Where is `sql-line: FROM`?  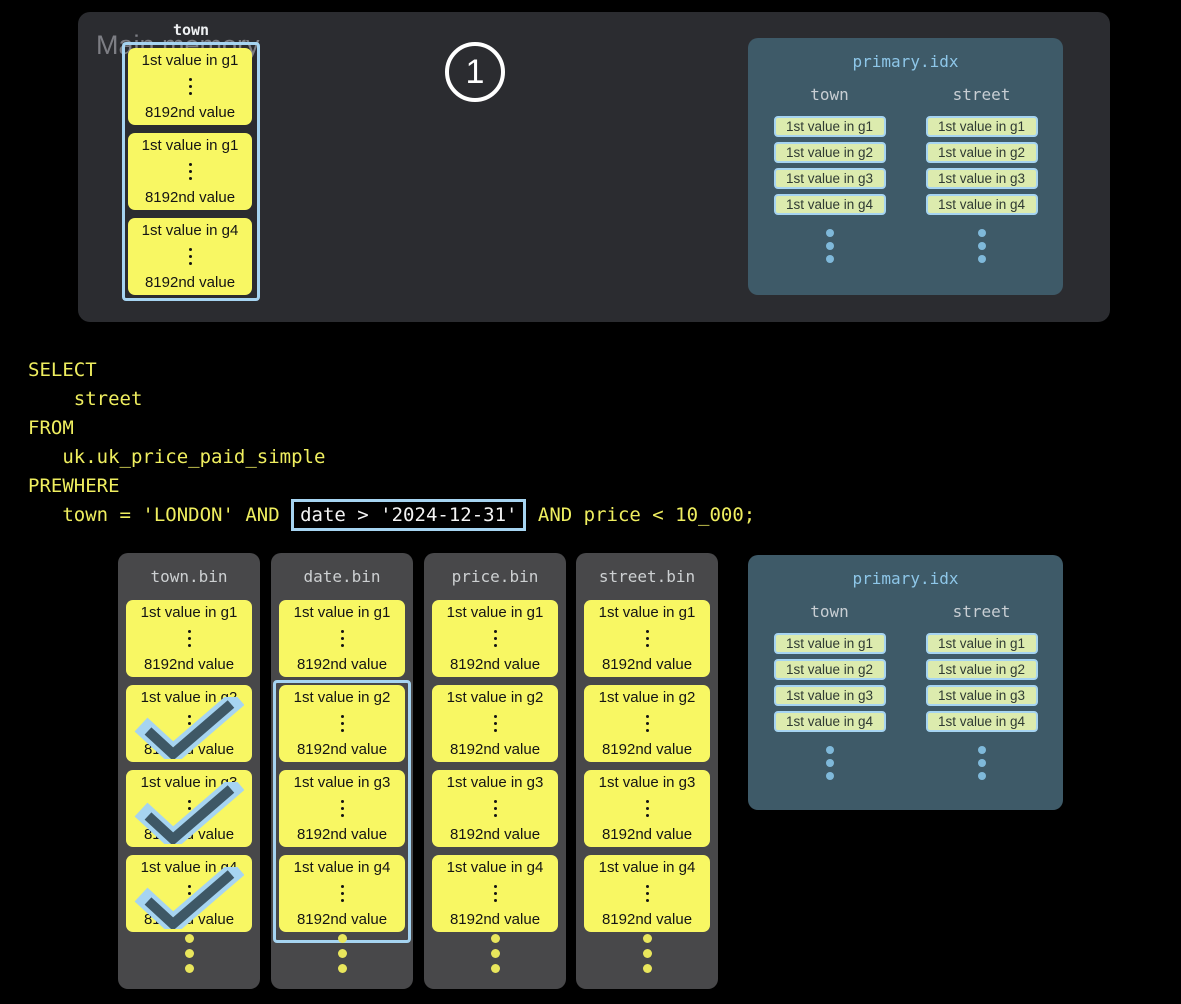 sql-line: FROM is located at coordinates (51, 428).